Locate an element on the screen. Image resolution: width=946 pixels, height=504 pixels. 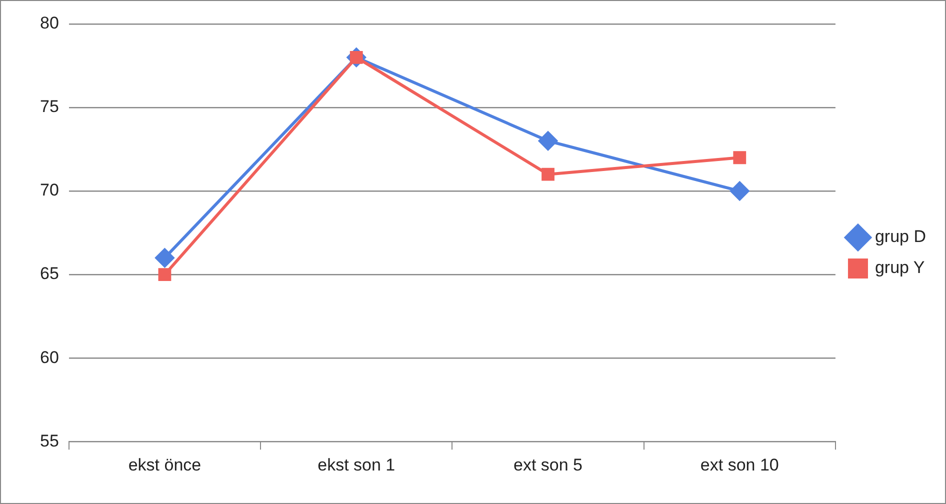
x-tick-label: ext son 10 is located at coordinates (739, 464).